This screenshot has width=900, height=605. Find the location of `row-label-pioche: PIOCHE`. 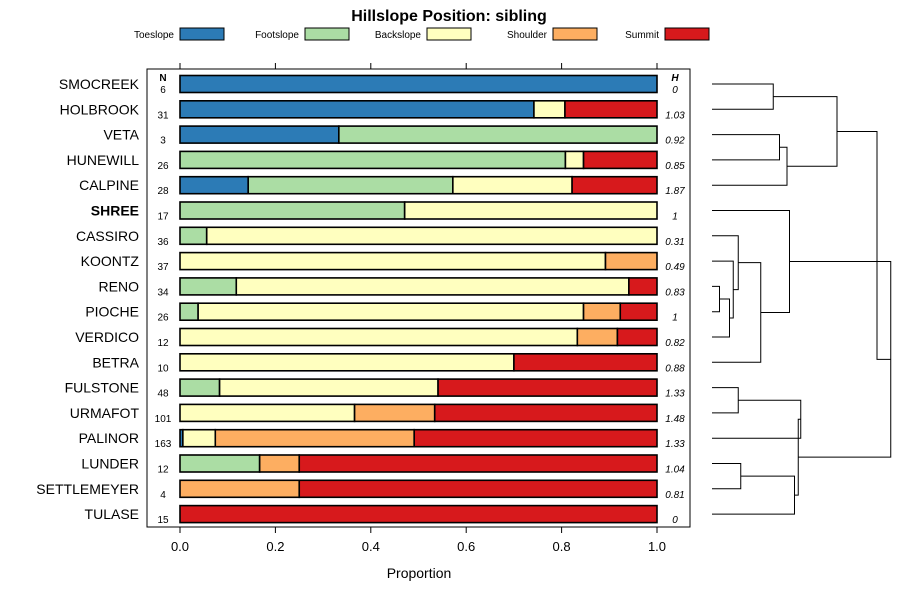

row-label-pioche: PIOCHE is located at coordinates (112, 312).